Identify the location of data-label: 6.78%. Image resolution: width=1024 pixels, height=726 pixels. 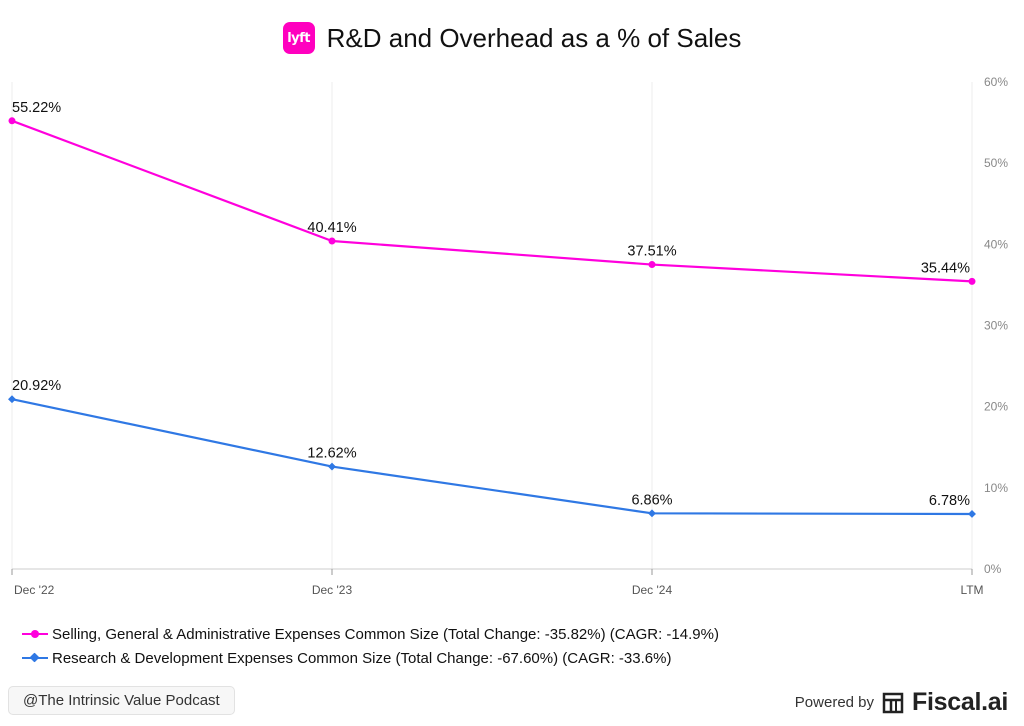
(949, 501).